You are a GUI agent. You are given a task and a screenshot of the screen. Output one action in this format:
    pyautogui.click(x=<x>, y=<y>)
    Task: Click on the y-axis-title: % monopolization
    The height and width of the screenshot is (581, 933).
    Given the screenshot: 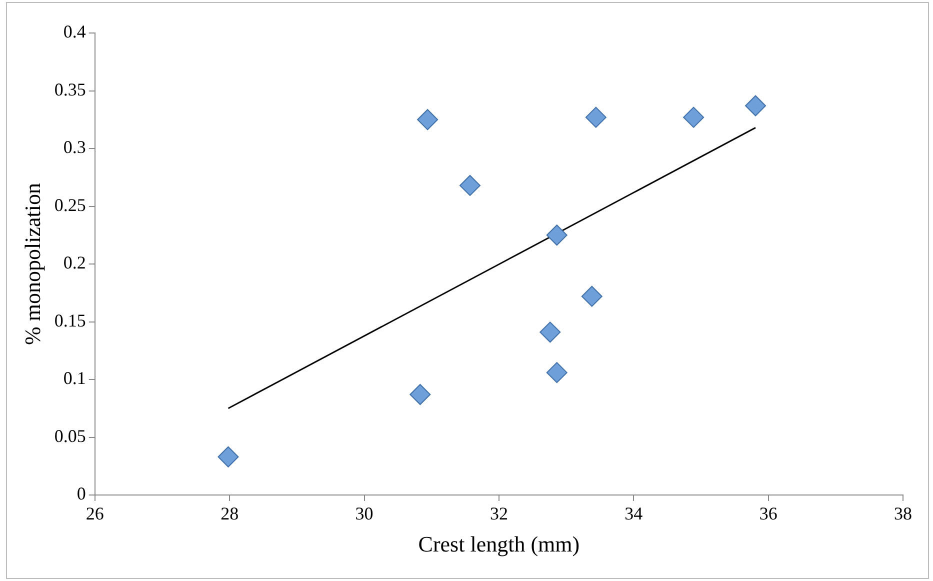 What is the action you would take?
    pyautogui.click(x=32, y=264)
    